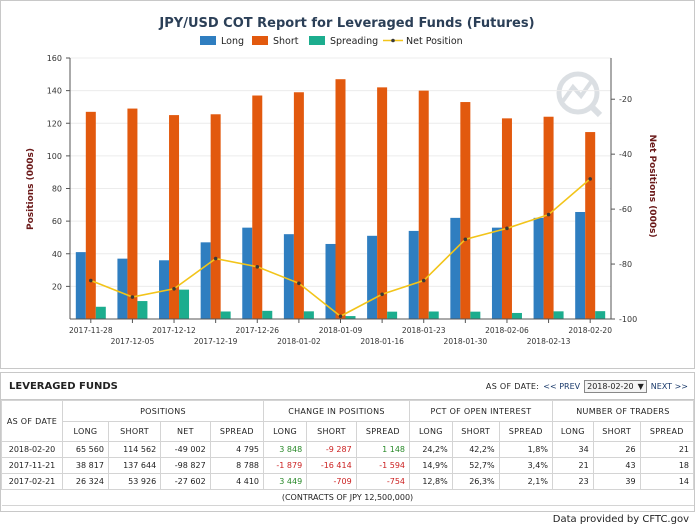 The width and height of the screenshot is (695, 531). Describe the element at coordinates (382, 341) in the screenshot. I see `x-tick-label-2018-01-16: 2018-01-16` at that location.